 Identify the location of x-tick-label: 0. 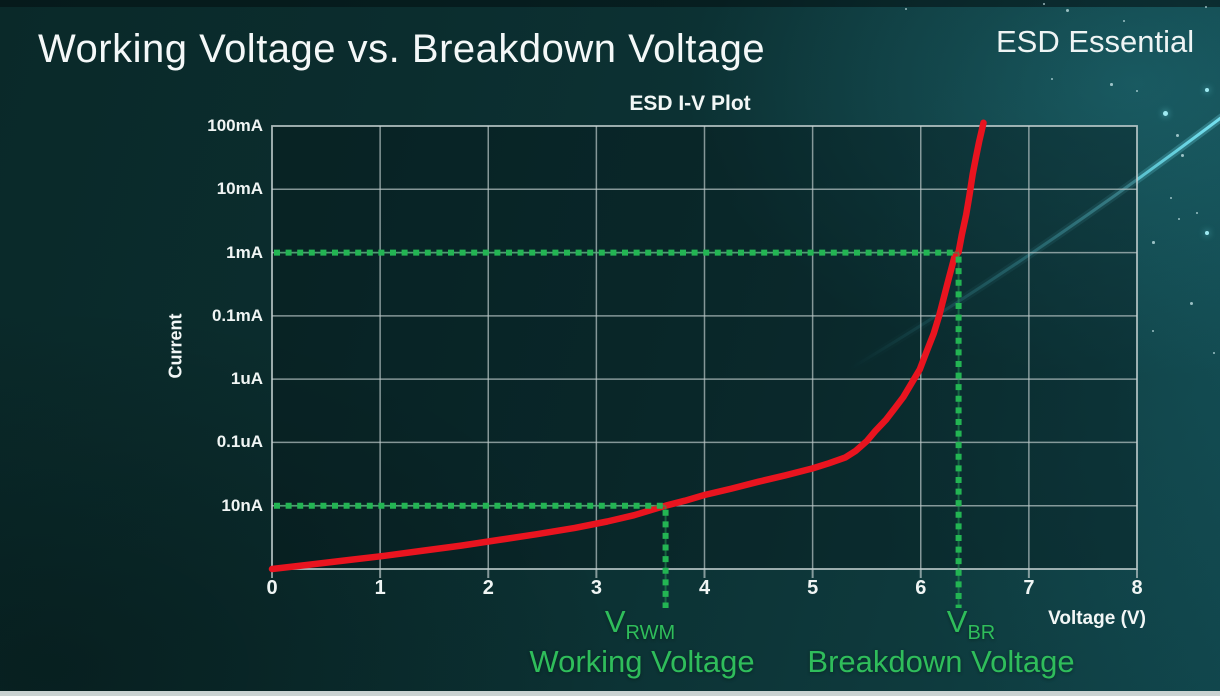
(272, 588).